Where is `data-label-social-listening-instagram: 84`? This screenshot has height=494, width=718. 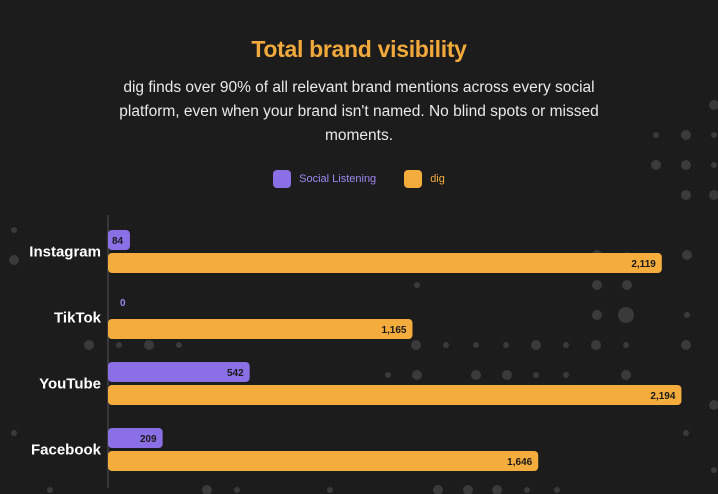
data-label-social-listening-instagram: 84 is located at coordinates (118, 241).